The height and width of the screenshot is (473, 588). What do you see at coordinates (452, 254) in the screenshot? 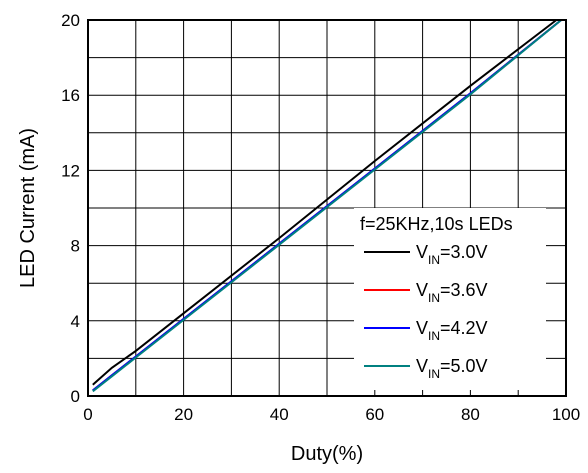
I see `legend-label: VIN=3.0V` at bounding box center [452, 254].